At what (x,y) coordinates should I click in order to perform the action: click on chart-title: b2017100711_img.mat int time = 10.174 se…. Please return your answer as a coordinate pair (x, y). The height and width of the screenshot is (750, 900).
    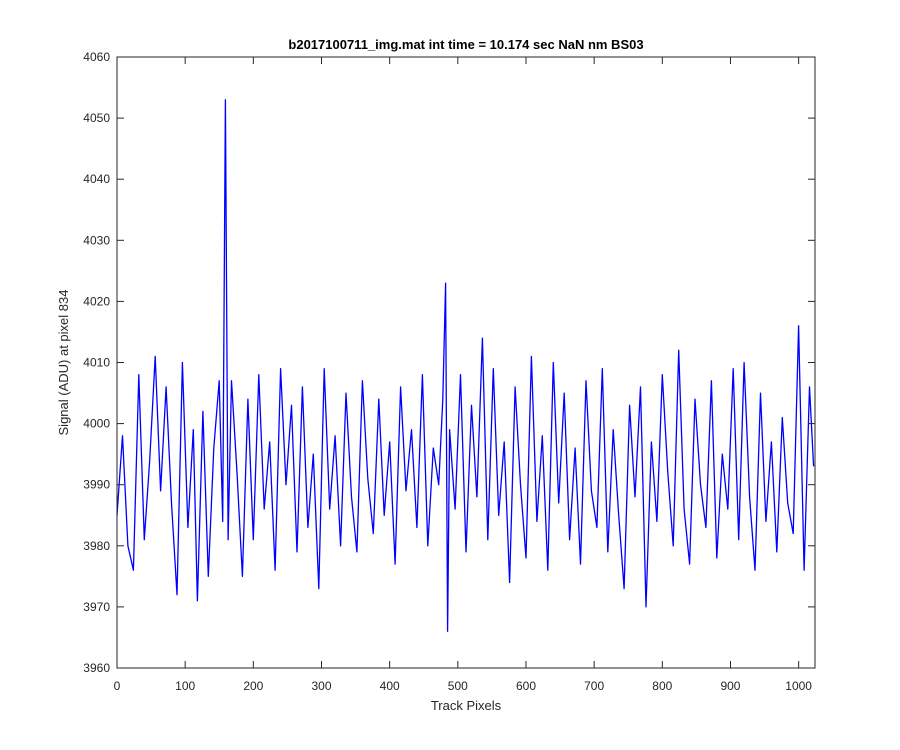
    Looking at the image, I should click on (465, 44).